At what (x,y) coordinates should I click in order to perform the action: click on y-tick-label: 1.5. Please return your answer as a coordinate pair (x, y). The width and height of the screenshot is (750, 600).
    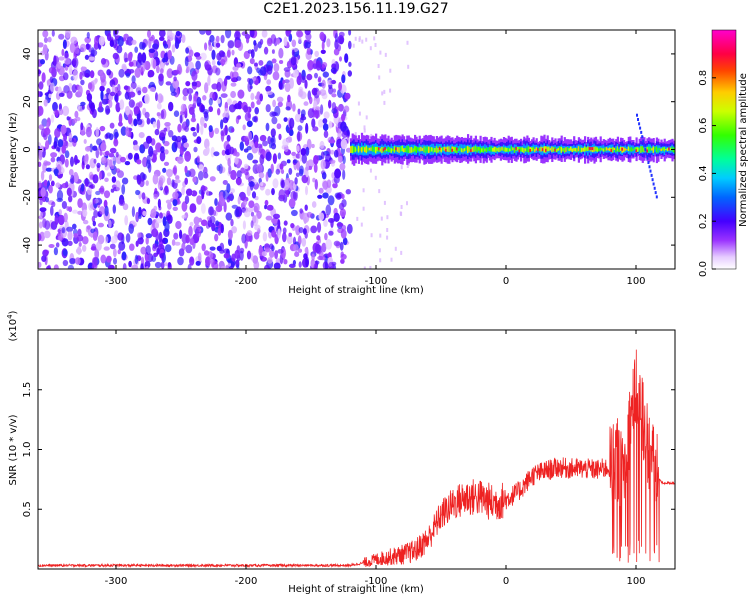
    Looking at the image, I should click on (27, 390).